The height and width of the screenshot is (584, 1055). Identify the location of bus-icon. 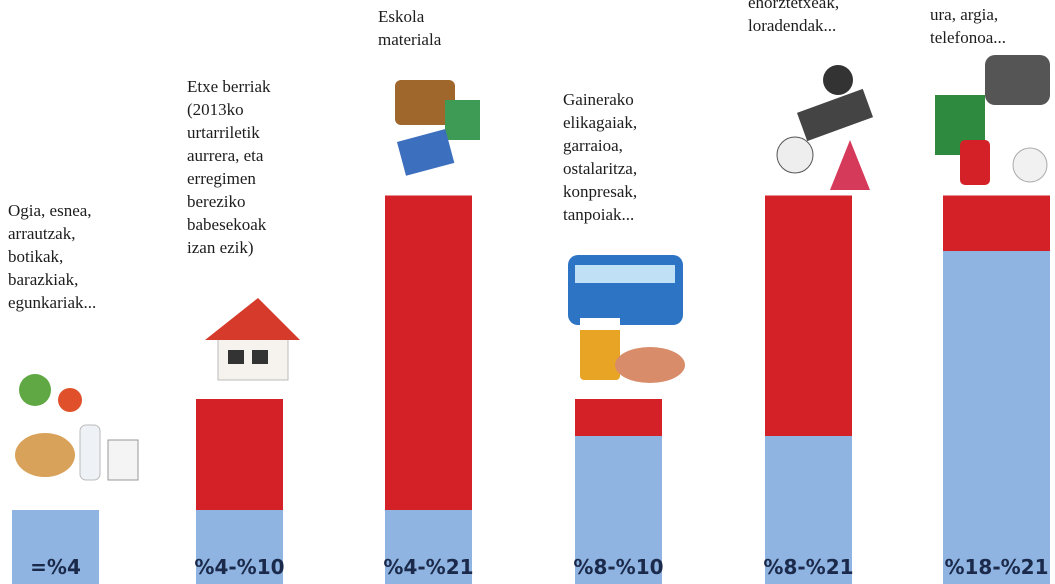
(626, 319).